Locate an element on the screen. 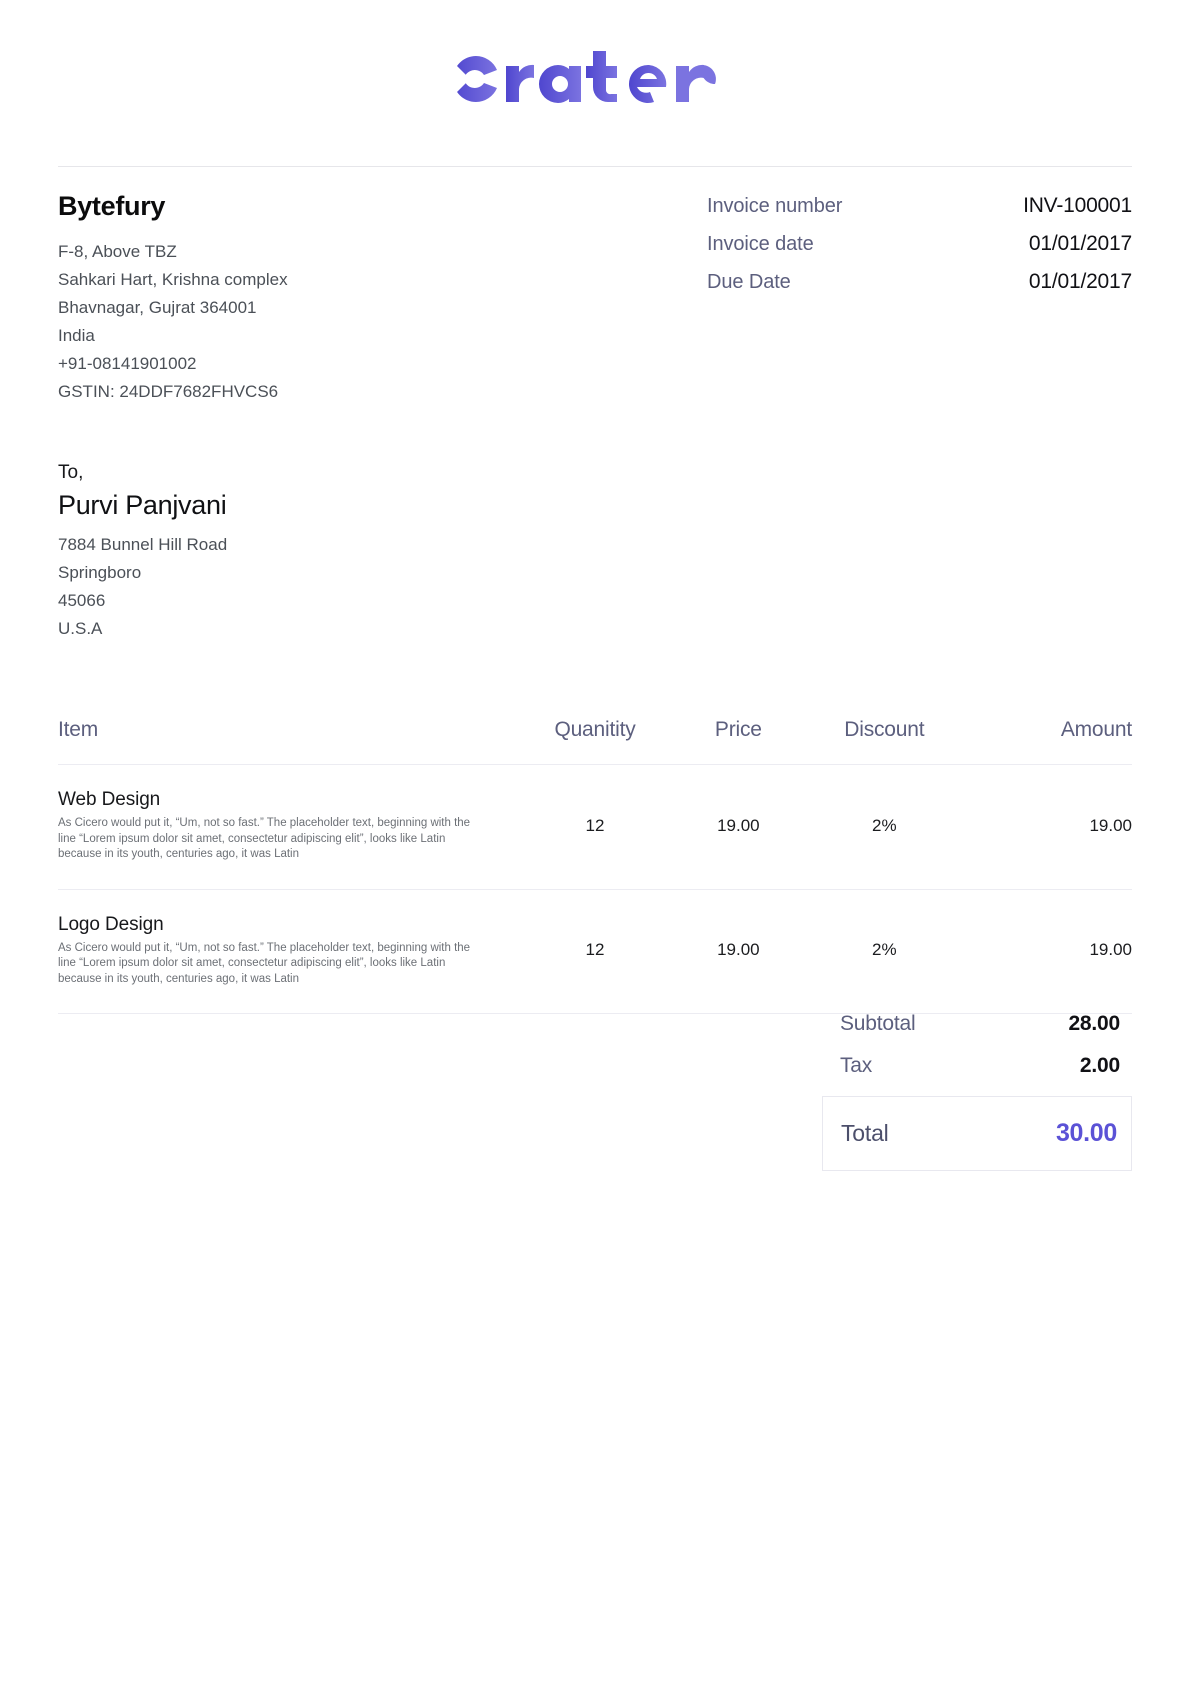  total-value: 30.00 is located at coordinates (1086, 1133).